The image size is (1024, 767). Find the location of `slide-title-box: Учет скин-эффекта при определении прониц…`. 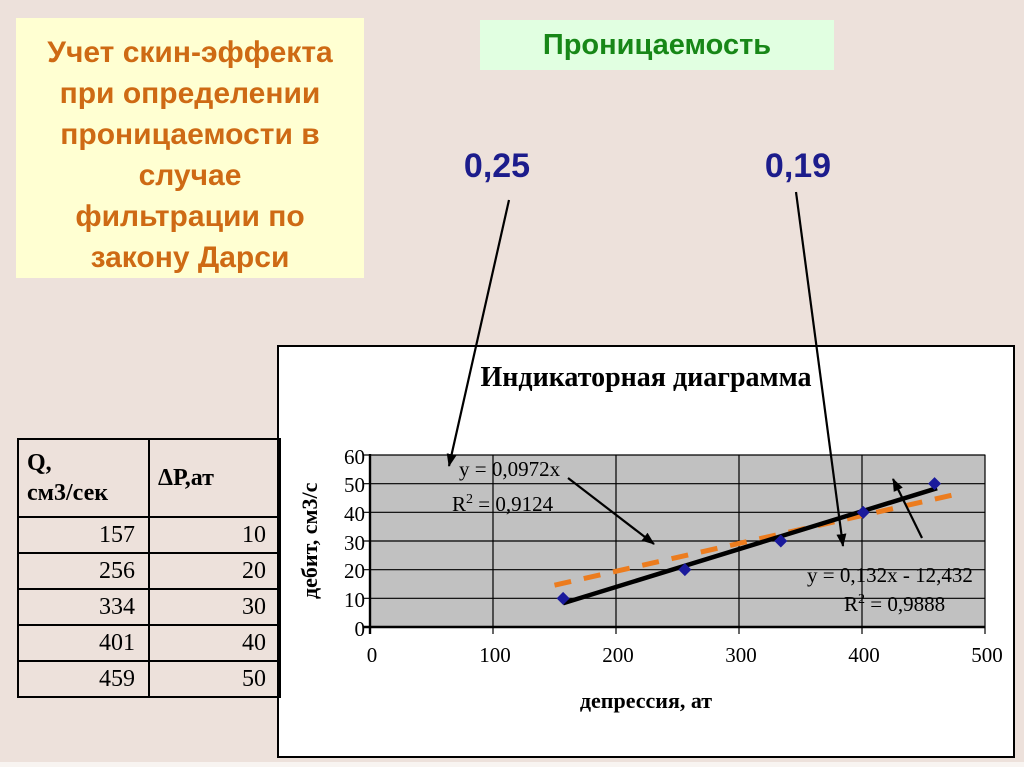

slide-title-box: Учет скин-эффекта при определении прониц… is located at coordinates (190, 148).